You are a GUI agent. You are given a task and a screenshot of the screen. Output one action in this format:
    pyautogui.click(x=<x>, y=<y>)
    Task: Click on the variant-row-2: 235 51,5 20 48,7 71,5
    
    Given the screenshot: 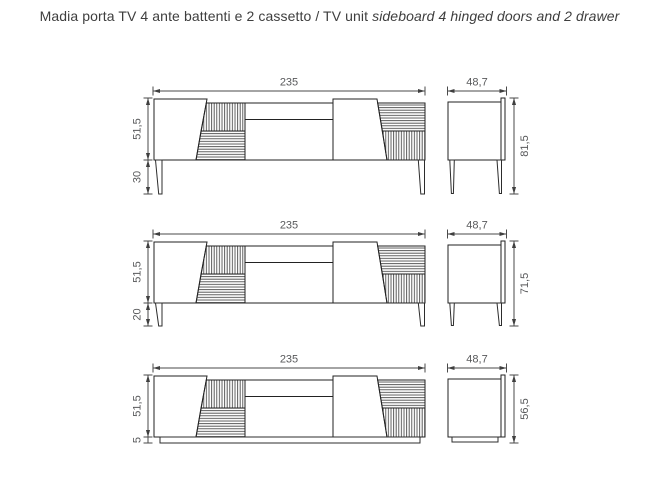 What is the action you would take?
    pyautogui.click(x=331, y=273)
    